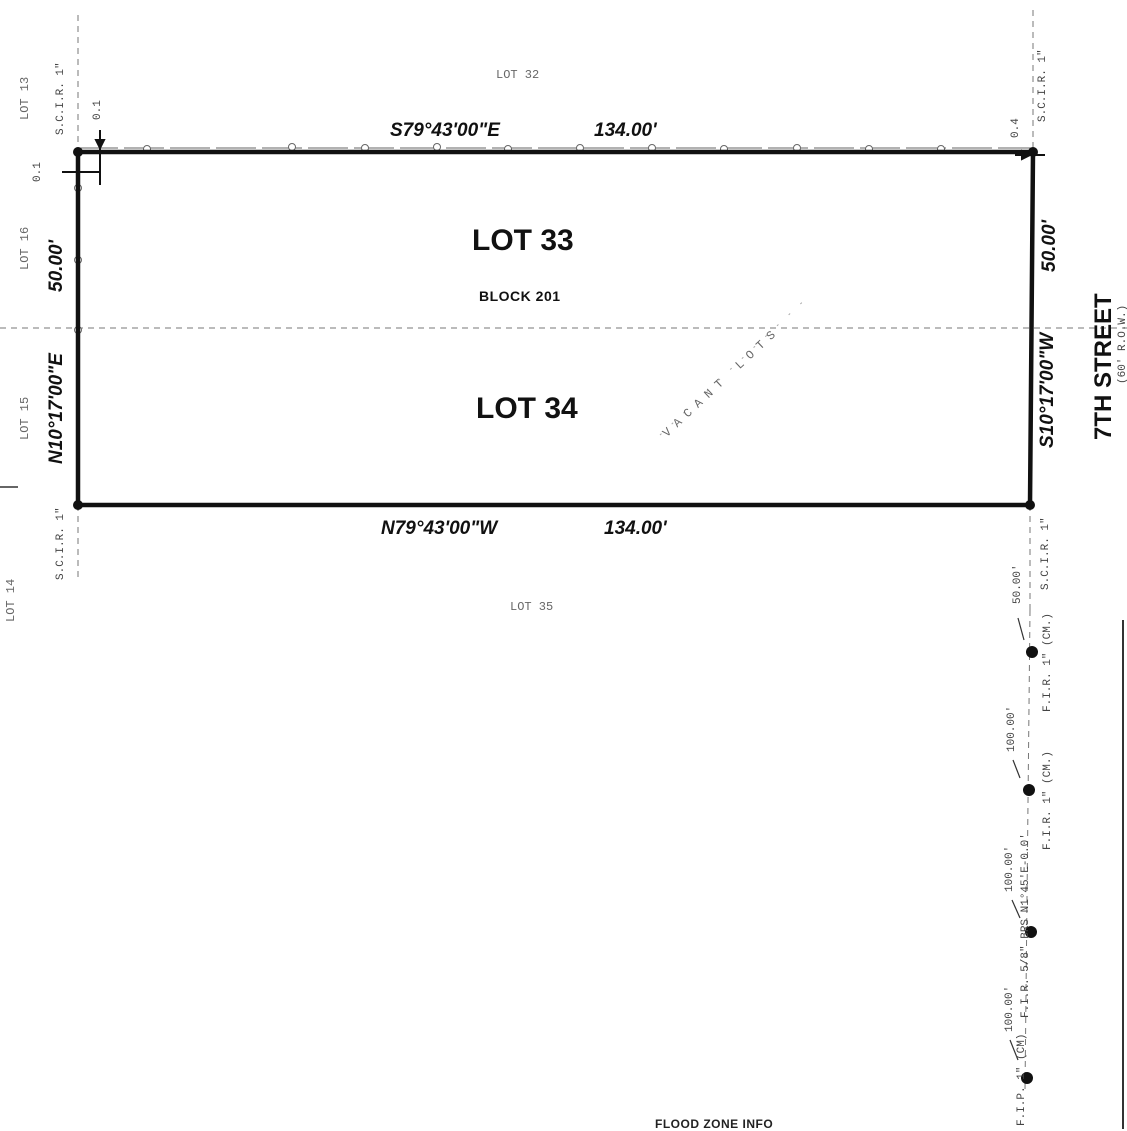 The height and width of the screenshot is (1131, 1127). What do you see at coordinates (25, 98) in the screenshot?
I see `lot-13-label: LOT 13` at bounding box center [25, 98].